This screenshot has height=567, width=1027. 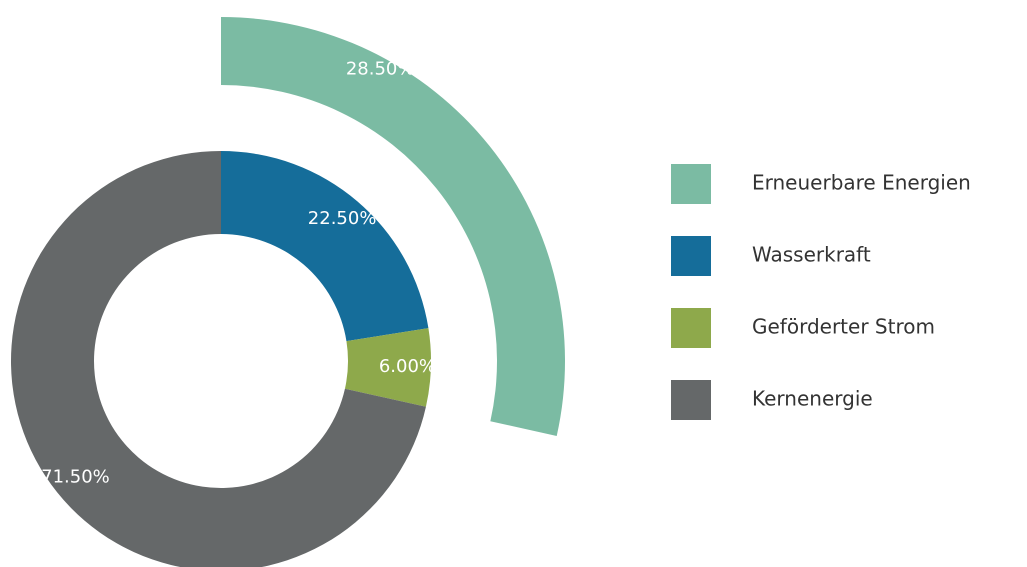 I want to click on value-label: 22.50%, so click(x=342, y=218).